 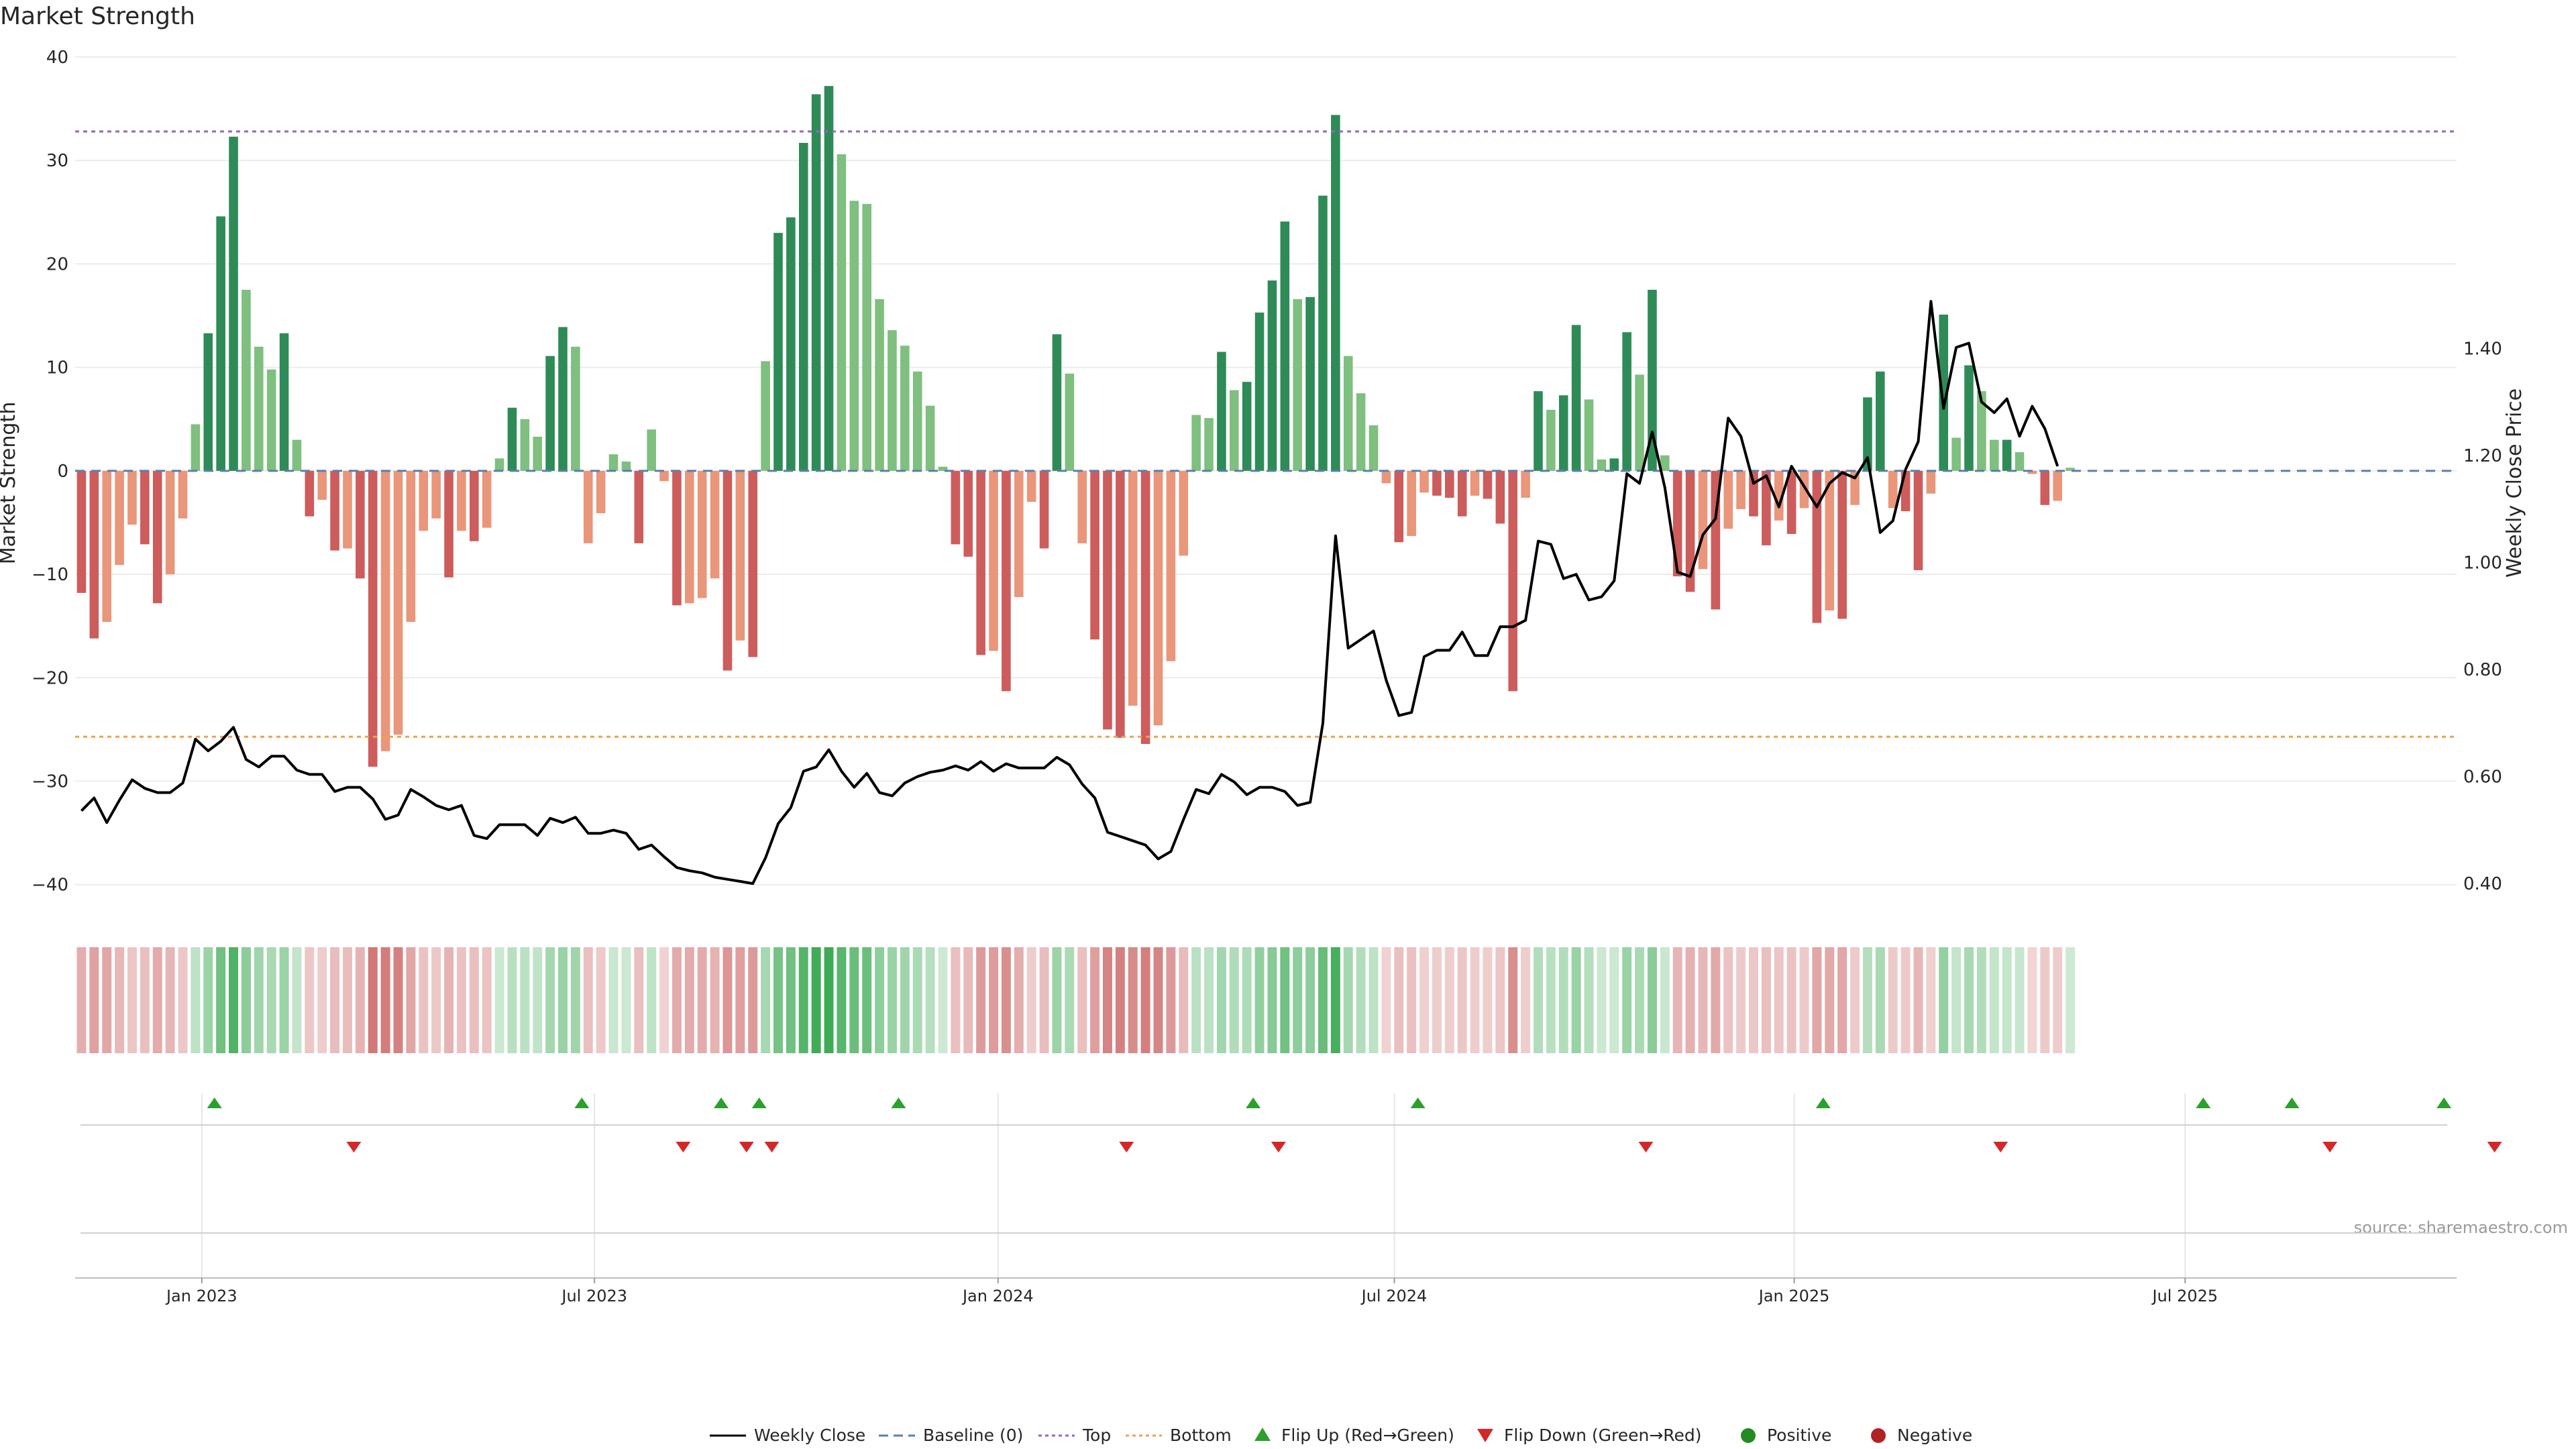 What do you see at coordinates (2514, 483) in the screenshot?
I see `y-right-axis-label: Weekly Close Price` at bounding box center [2514, 483].